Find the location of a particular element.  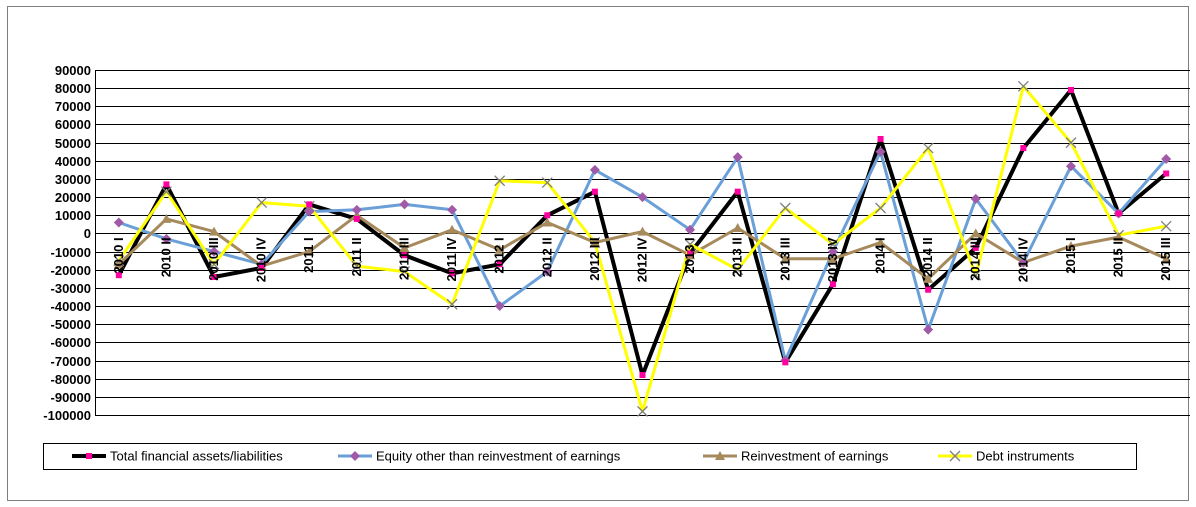

y-tick-label: -60000 is located at coordinates (71, 342).